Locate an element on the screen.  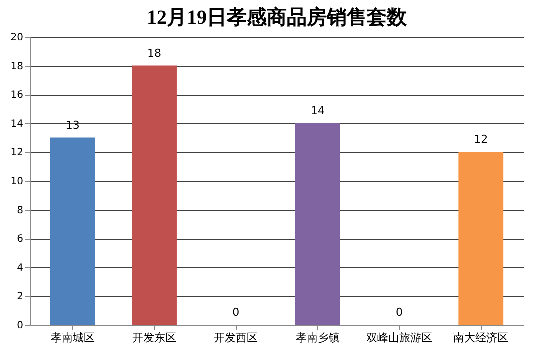
y-tick-label: 10 is located at coordinates (17, 182).